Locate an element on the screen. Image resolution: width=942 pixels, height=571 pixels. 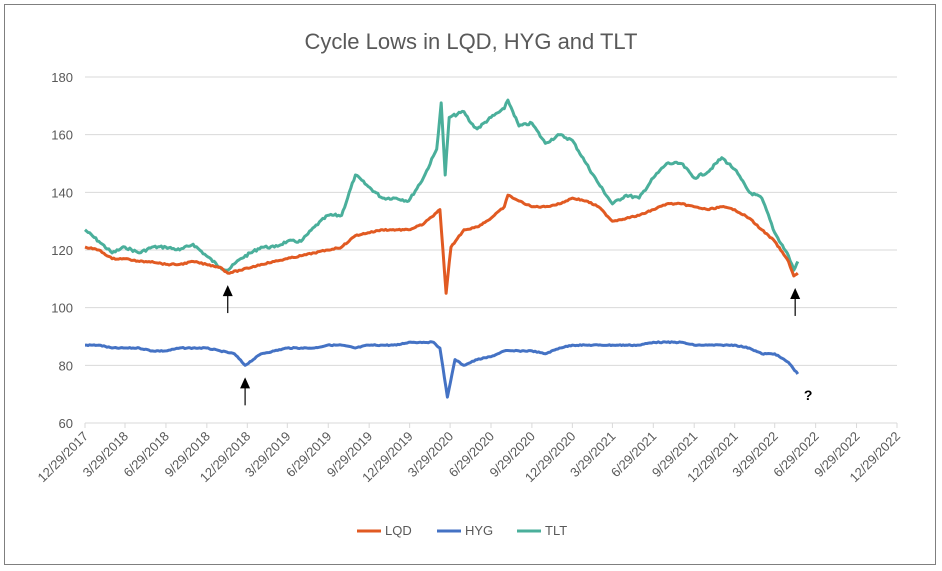
y-tick-label: 180 is located at coordinates (62, 77).